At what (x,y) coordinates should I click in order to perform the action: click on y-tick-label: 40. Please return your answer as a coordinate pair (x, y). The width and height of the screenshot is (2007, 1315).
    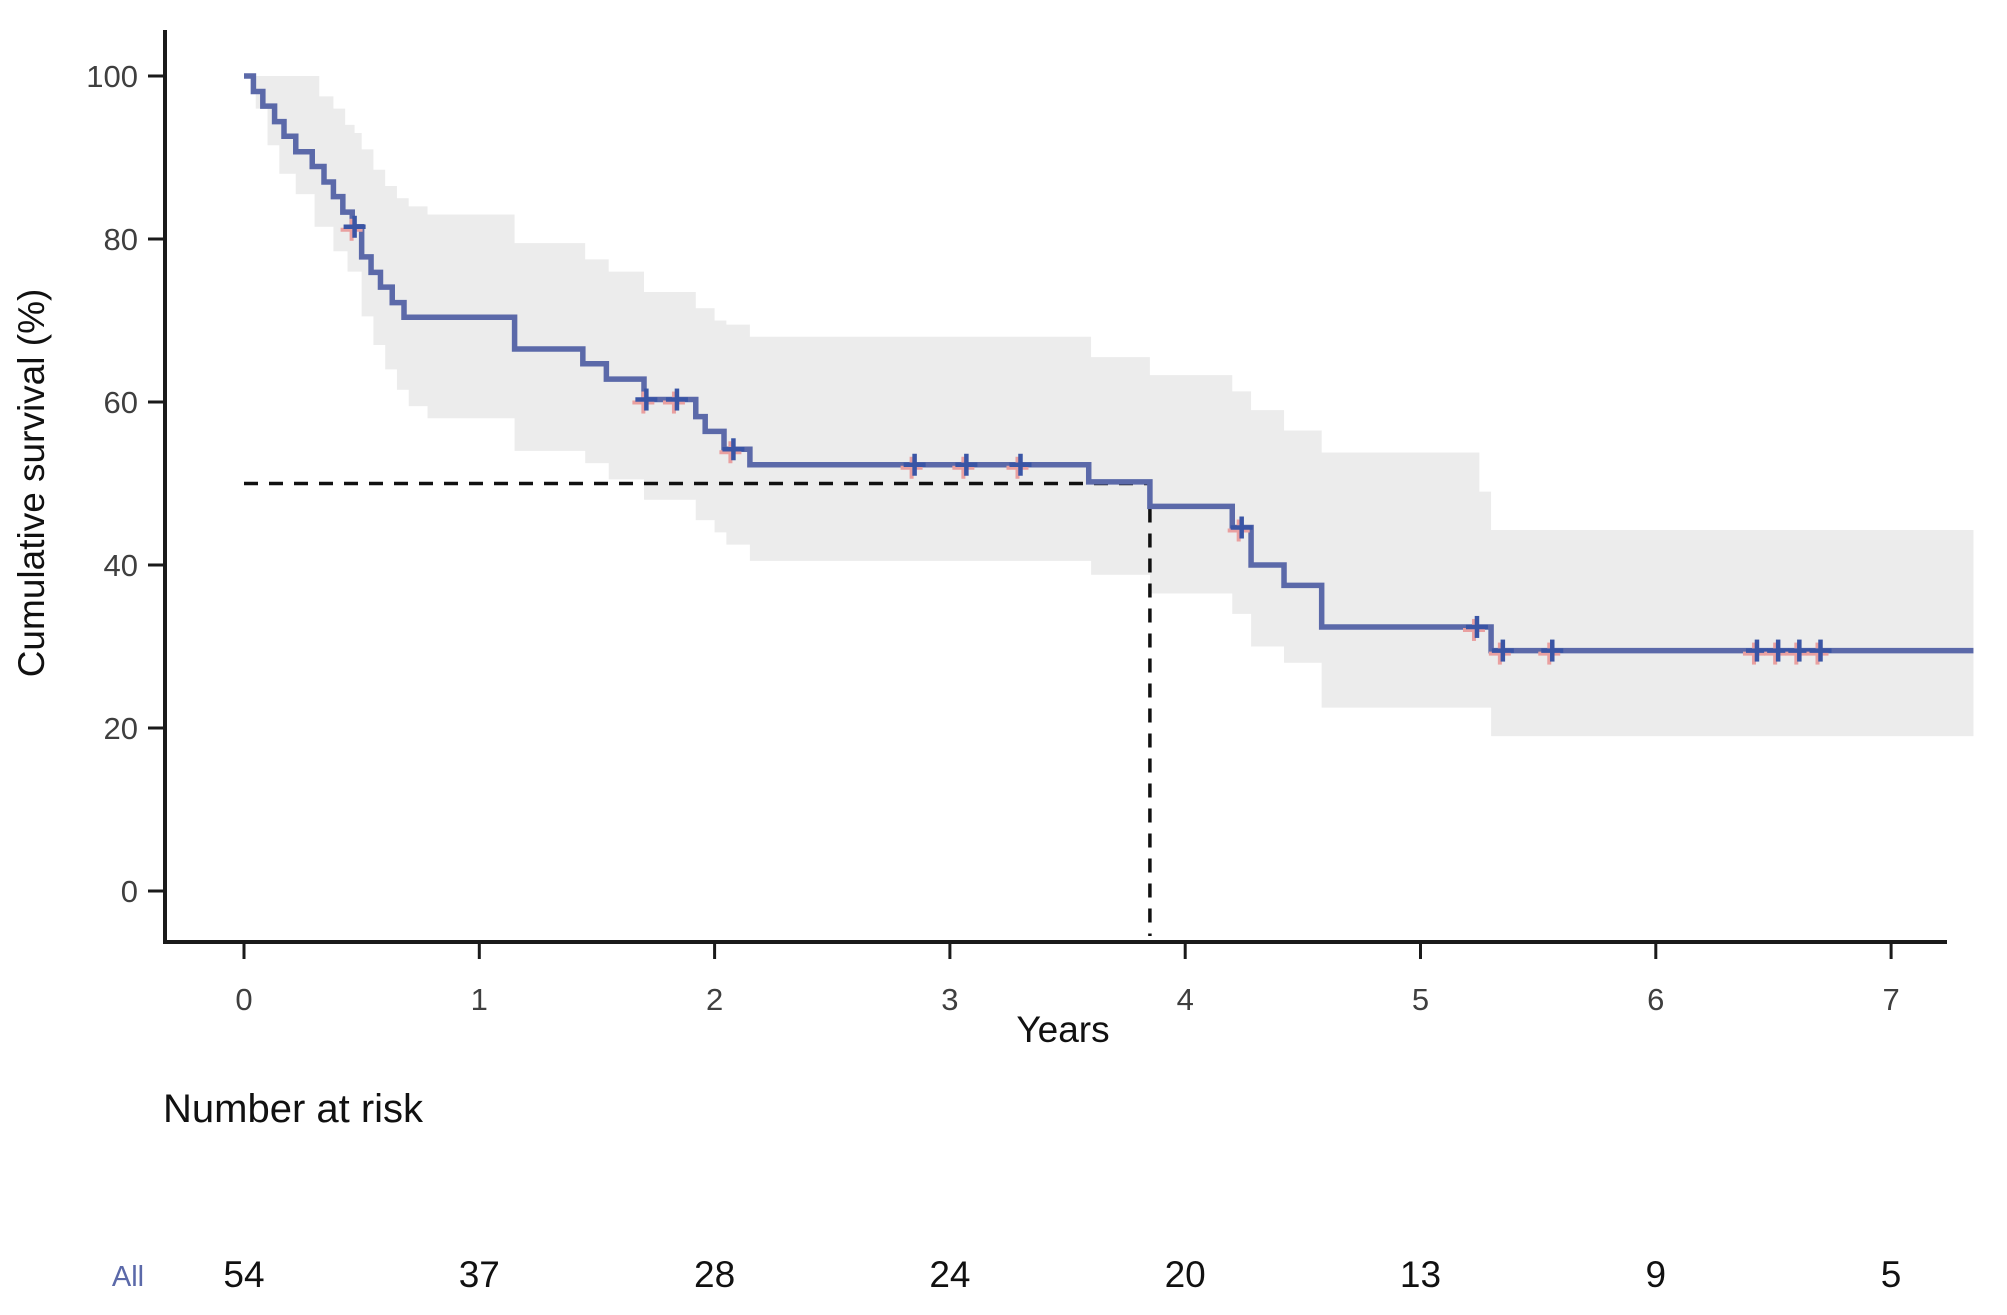
    Looking at the image, I should click on (121, 565).